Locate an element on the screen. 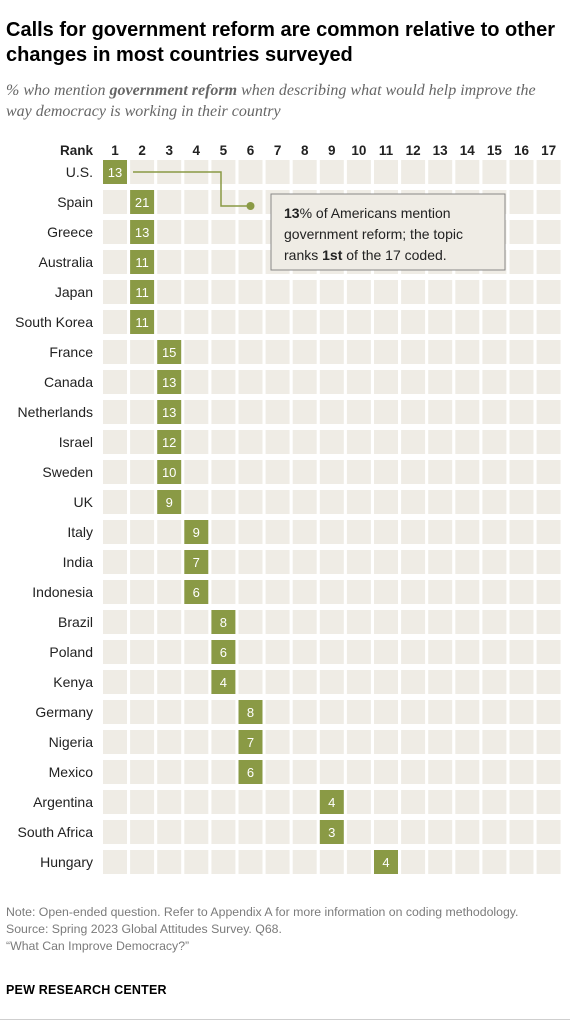 The height and width of the screenshot is (1023, 570). rank-tick-label: 4 is located at coordinates (197, 150).